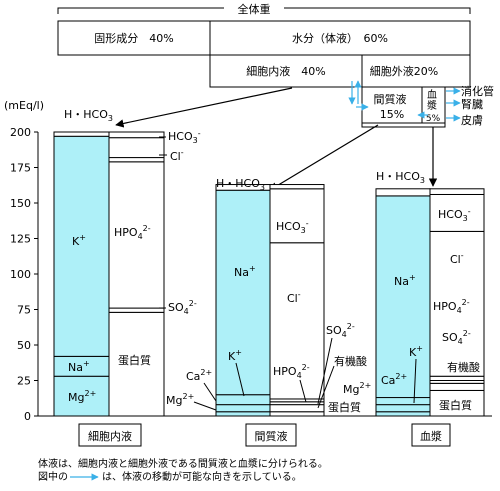  Describe the element at coordinates (79, 240) in the screenshot. I see `ic-k-label: K+` at that location.